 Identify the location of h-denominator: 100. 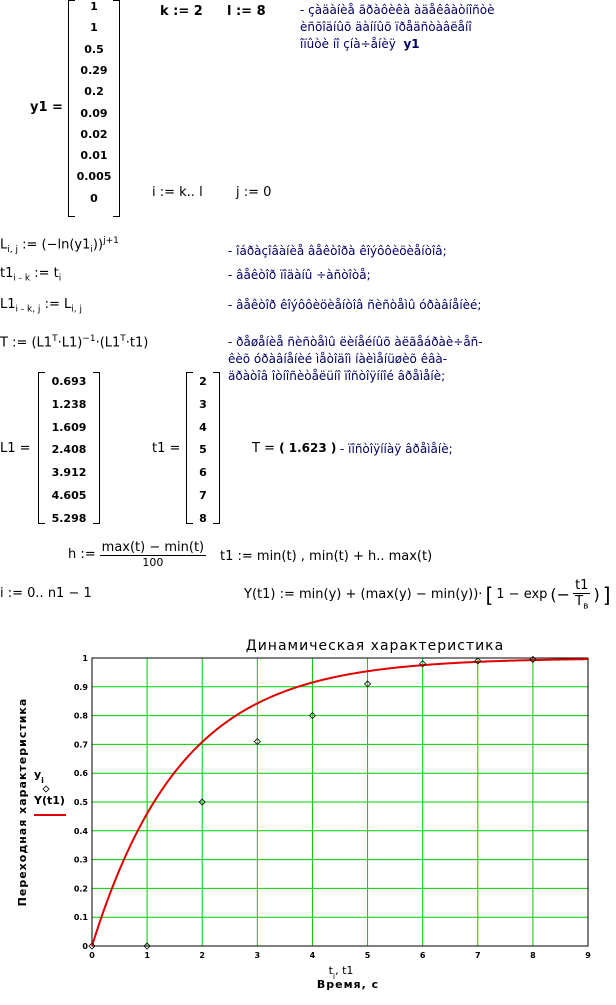
(153, 562).